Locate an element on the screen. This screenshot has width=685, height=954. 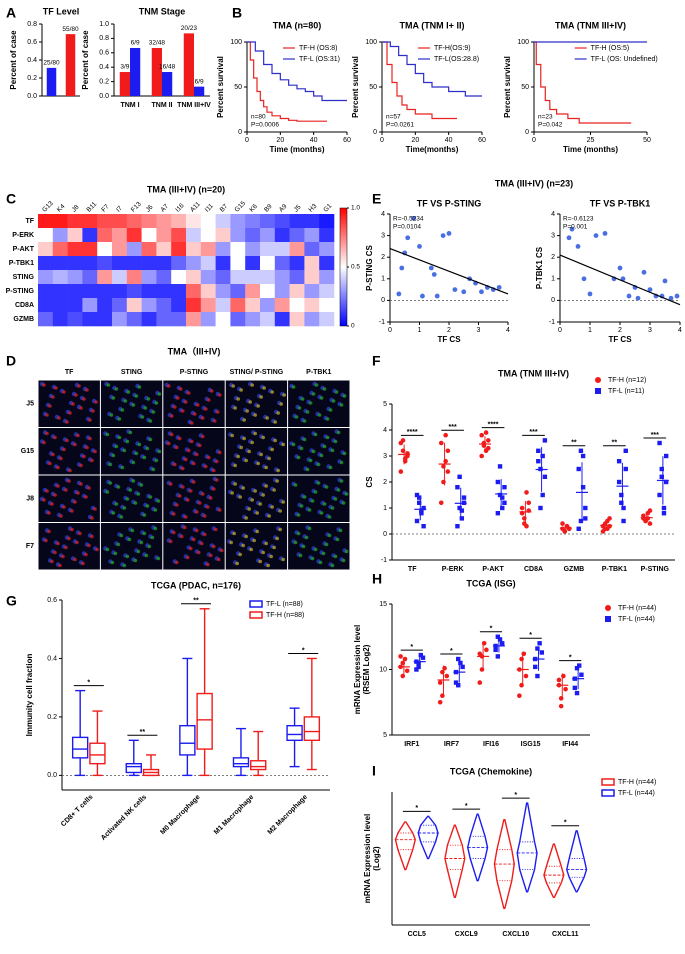
survival-curve is located at coordinates (297, 71).